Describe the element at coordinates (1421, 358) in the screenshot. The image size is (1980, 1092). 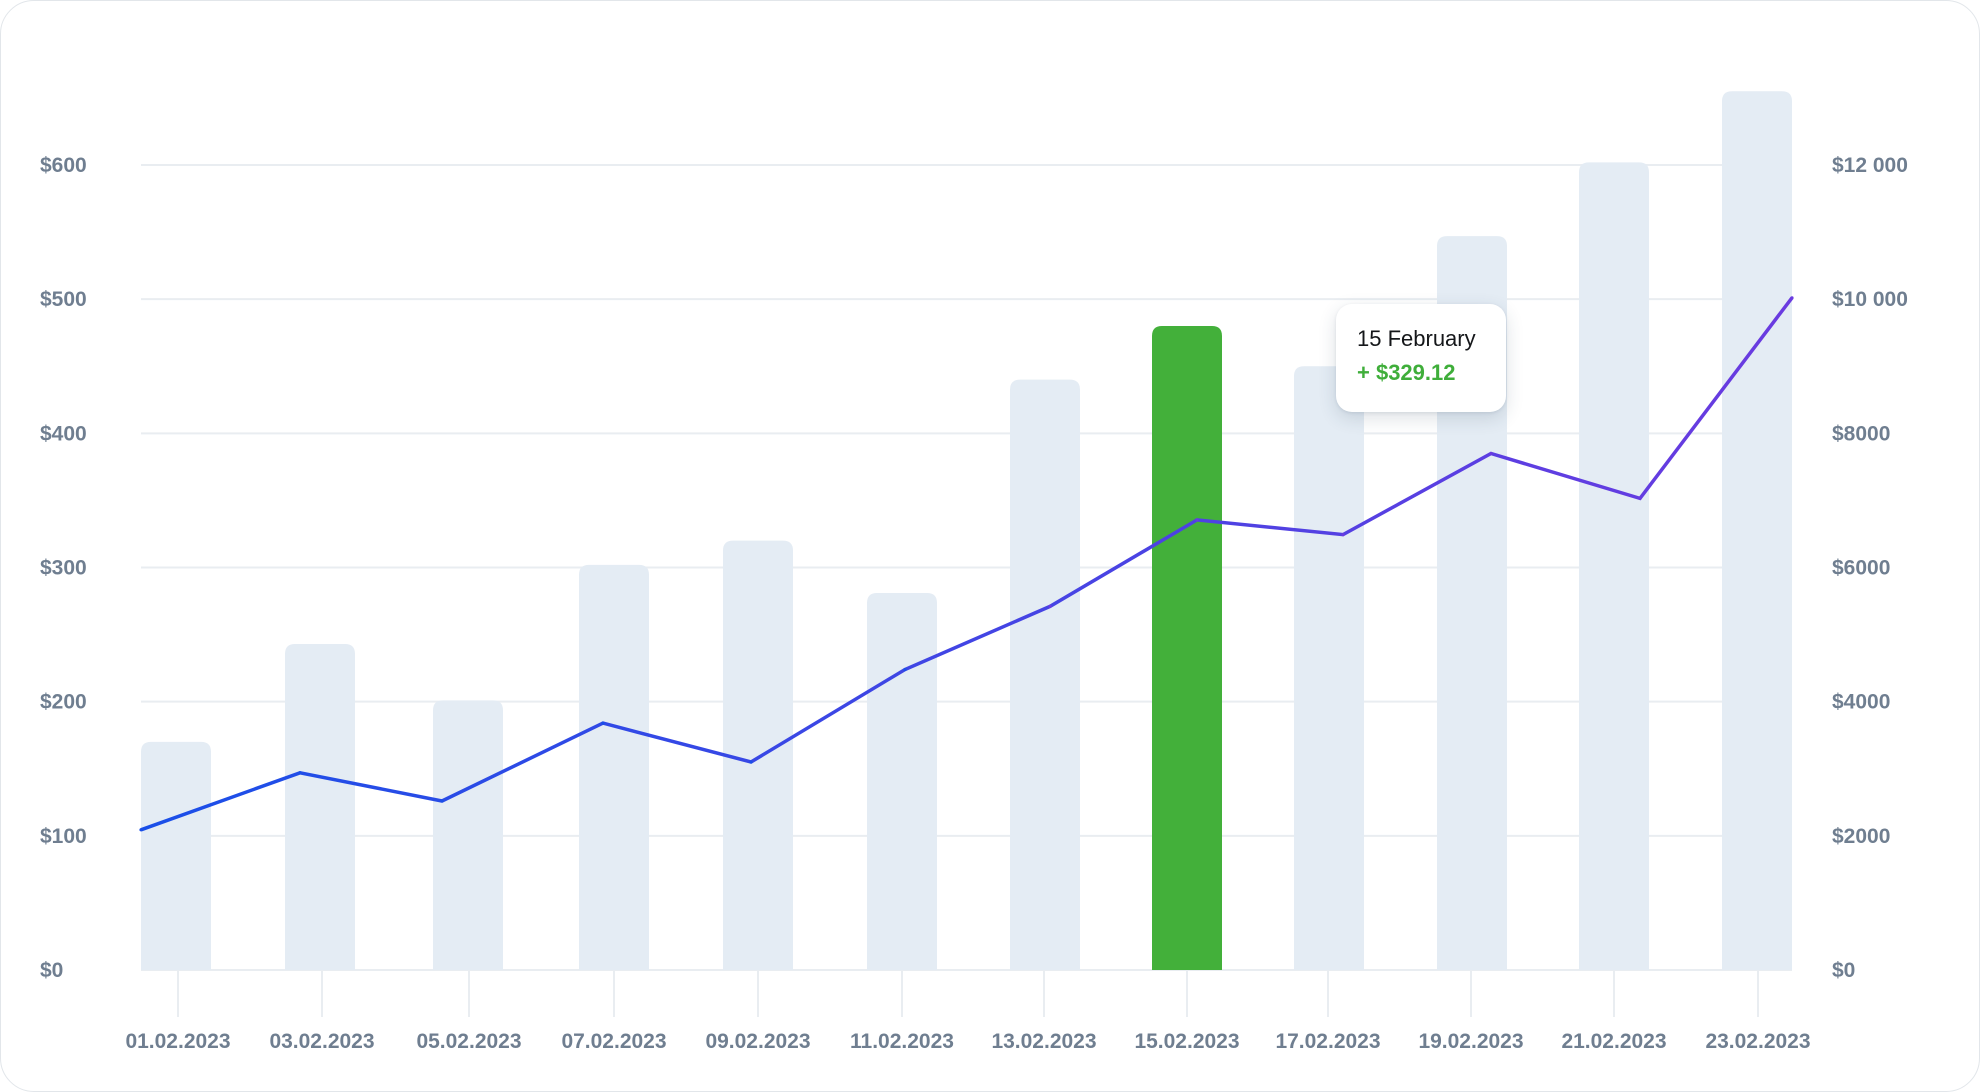
I see `chart-tooltip: 15 February + $329.12` at that location.